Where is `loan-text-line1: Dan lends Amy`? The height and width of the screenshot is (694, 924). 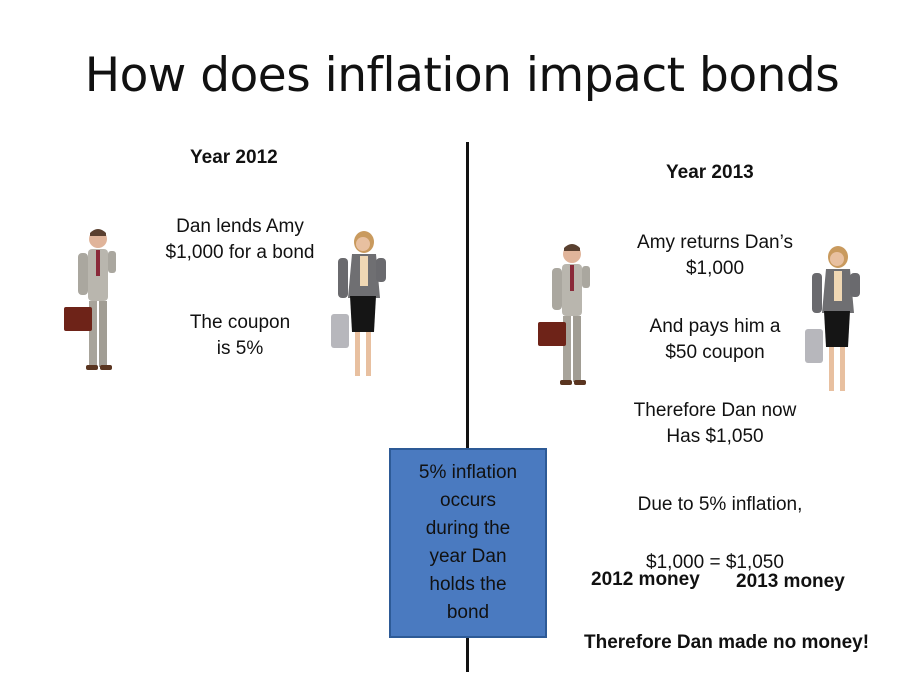
loan-text-line1: Dan lends Amy is located at coordinates (240, 226).